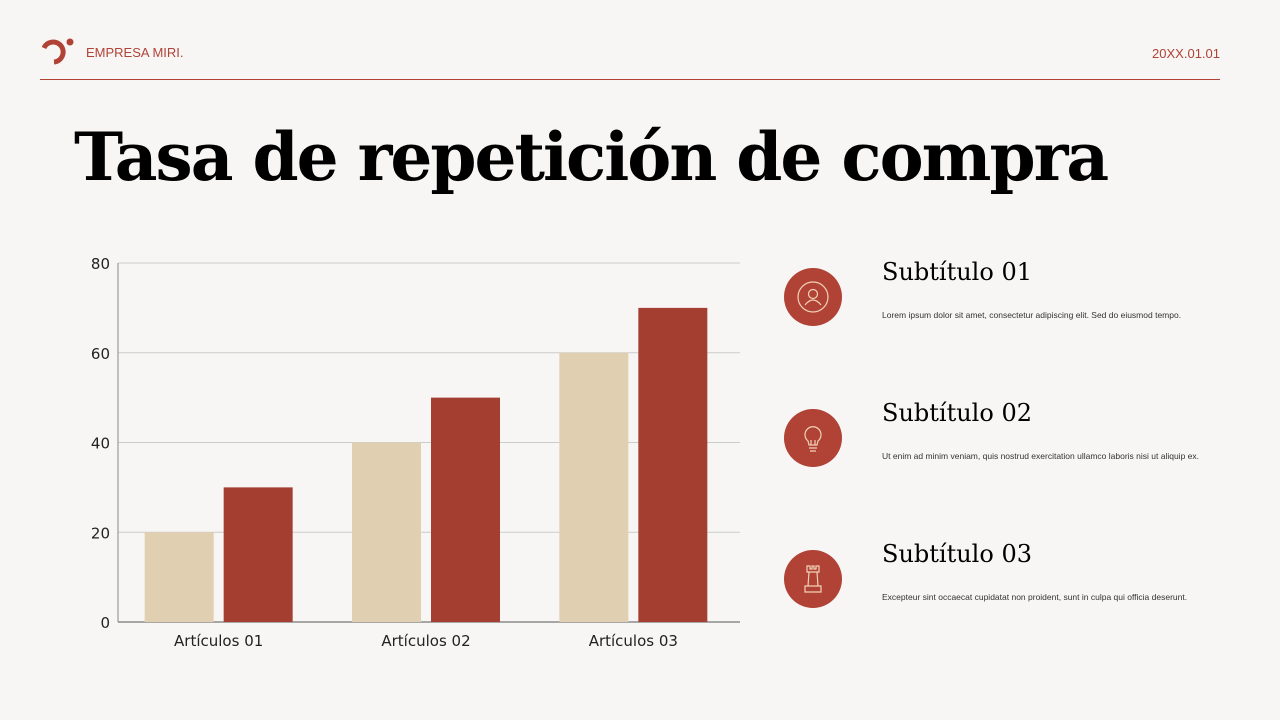 The image size is (1280, 720). Describe the element at coordinates (957, 272) in the screenshot. I see `item-title: Subtítulo 01` at that location.